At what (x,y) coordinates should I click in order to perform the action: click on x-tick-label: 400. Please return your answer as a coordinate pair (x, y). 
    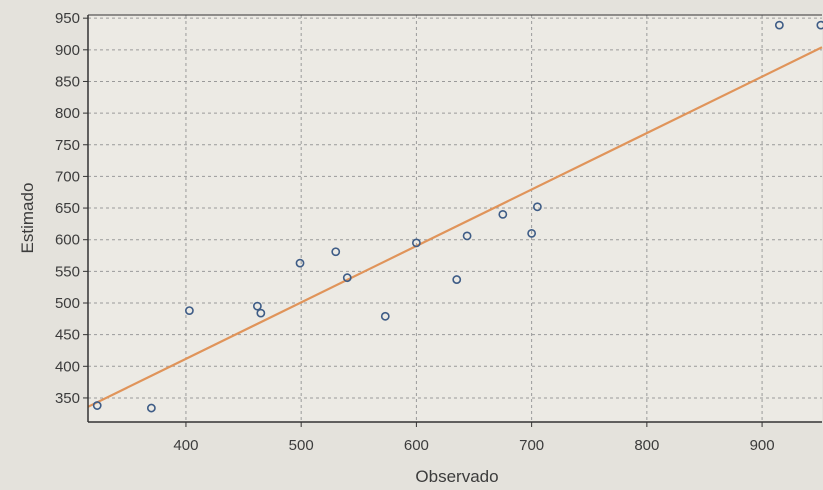
    Looking at the image, I should click on (185, 445).